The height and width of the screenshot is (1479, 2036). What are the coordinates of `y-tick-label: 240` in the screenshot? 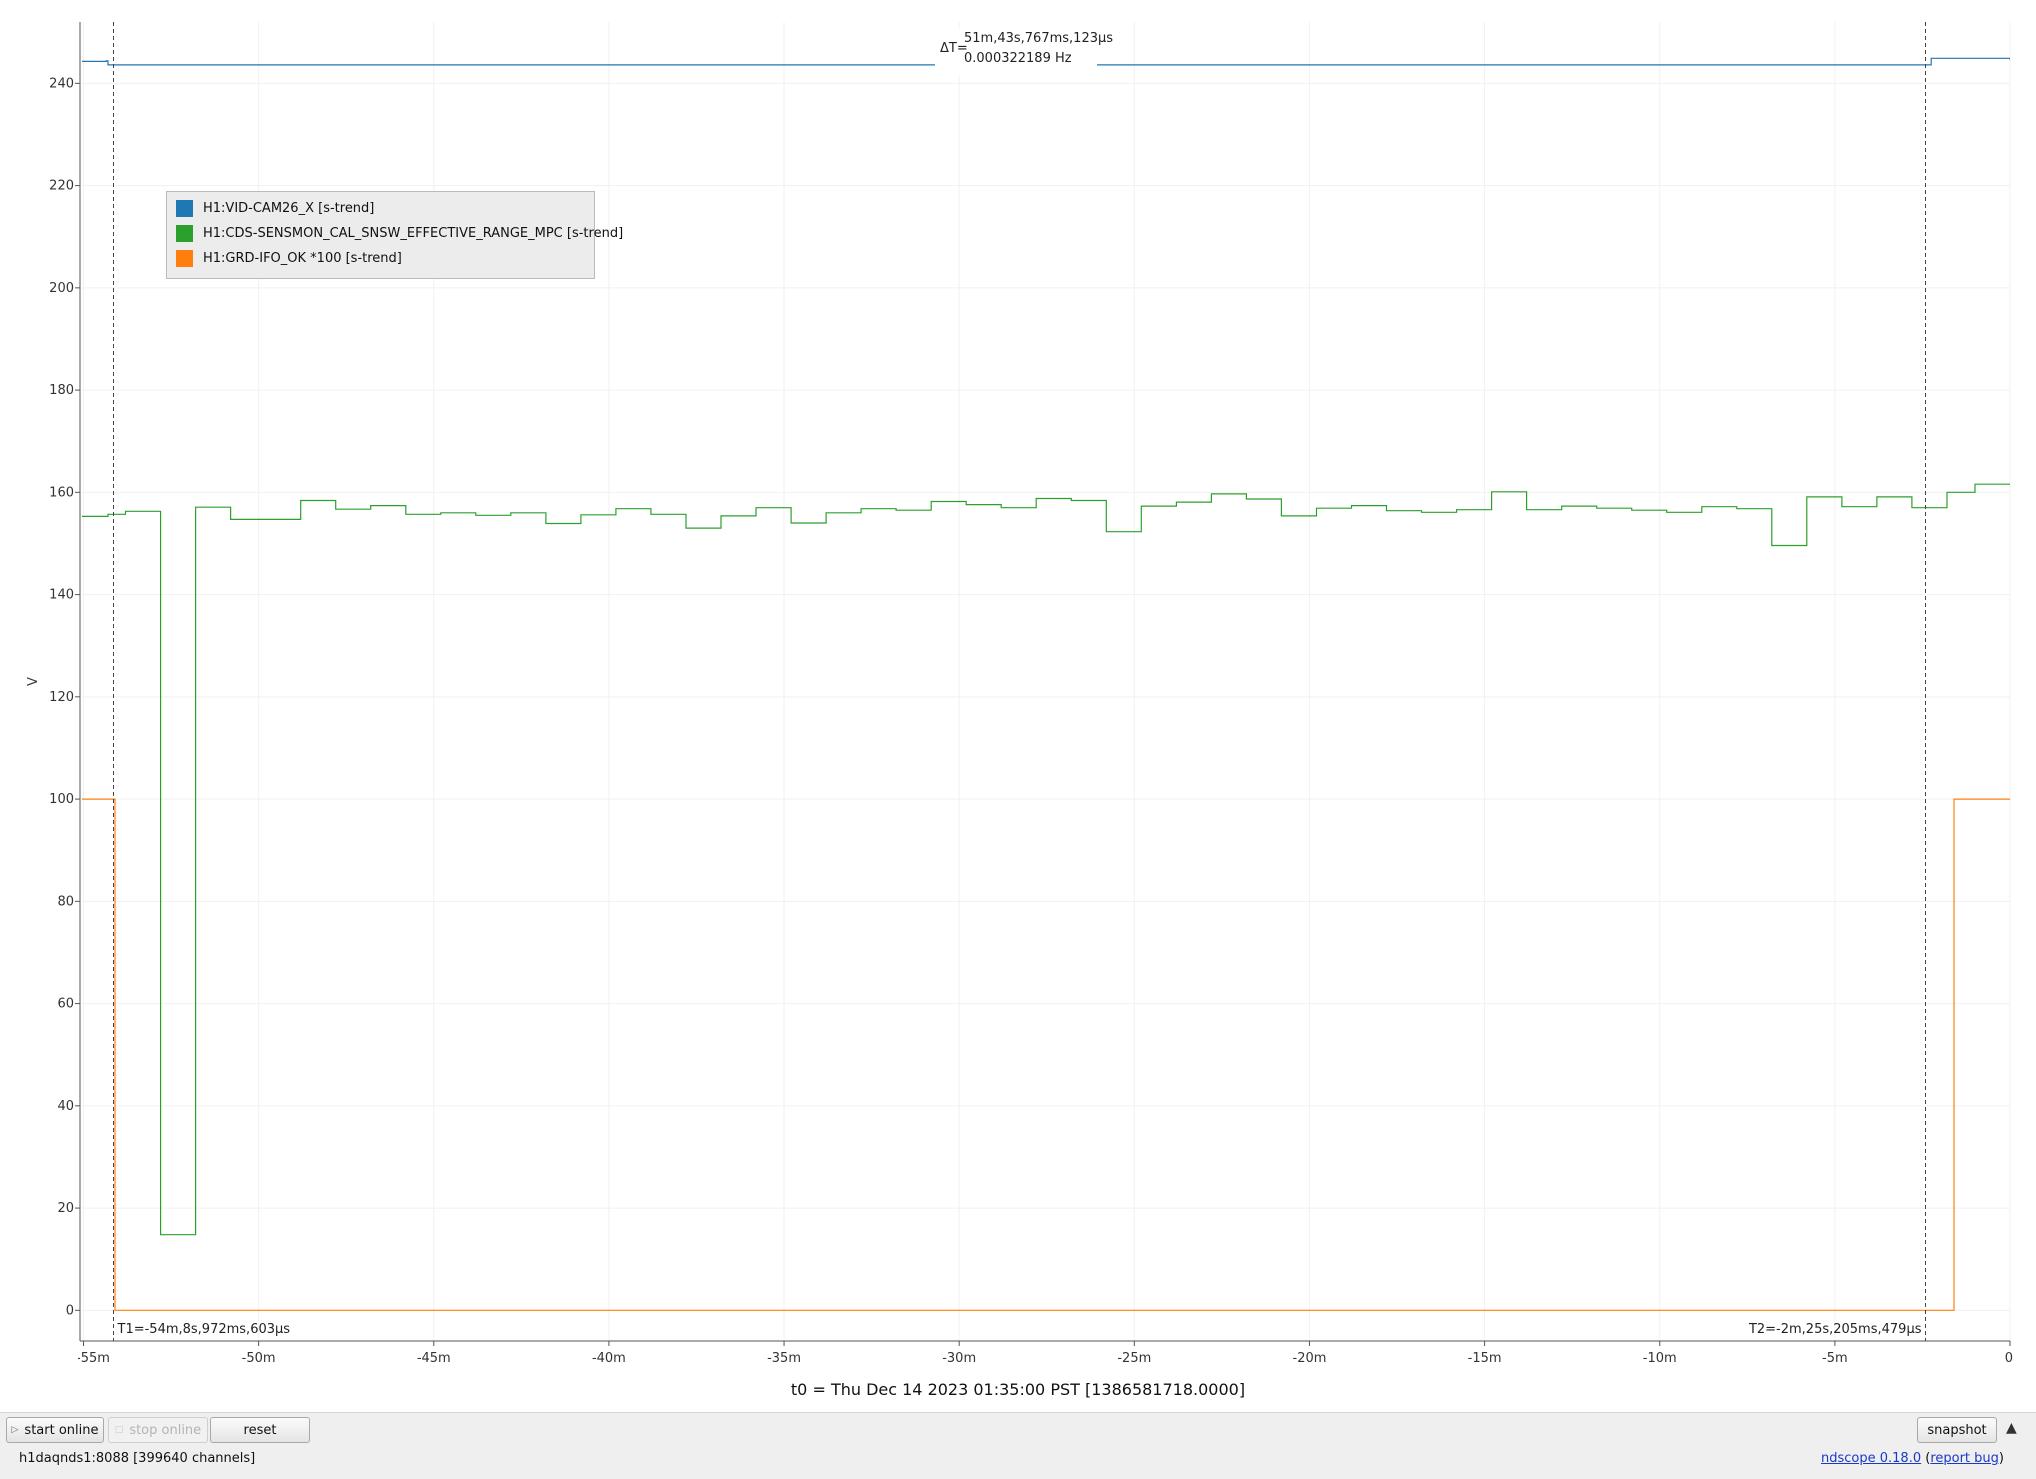 It's located at (61, 83).